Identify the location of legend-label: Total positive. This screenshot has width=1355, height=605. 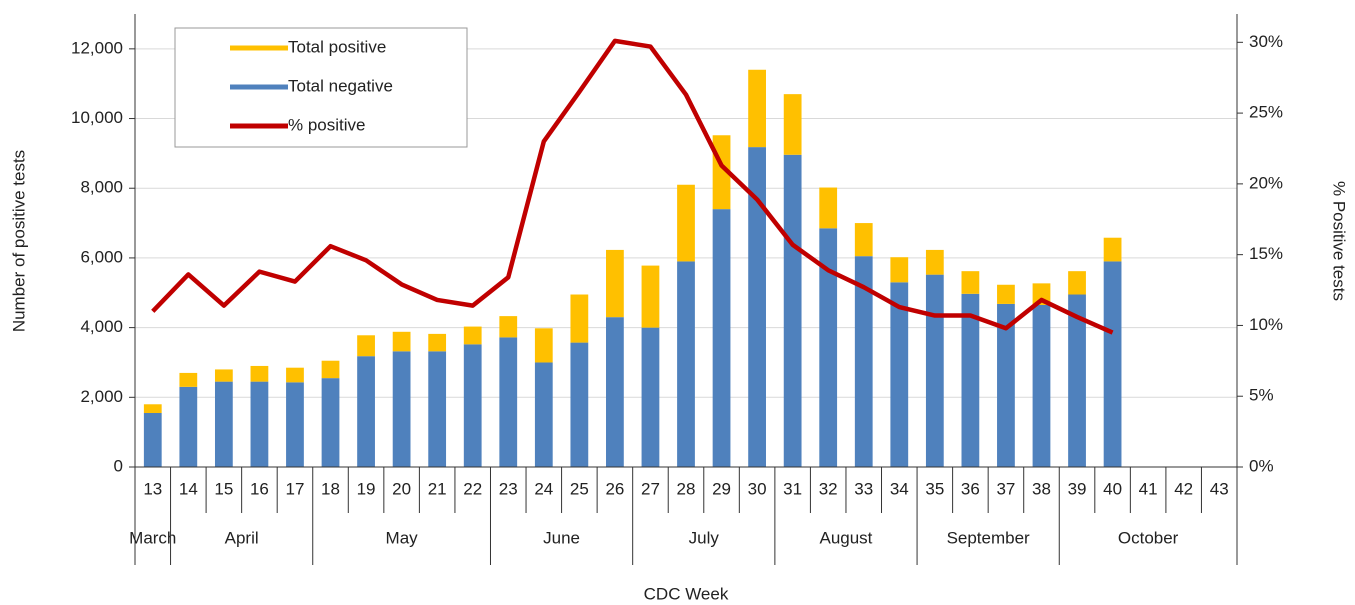
(337, 46).